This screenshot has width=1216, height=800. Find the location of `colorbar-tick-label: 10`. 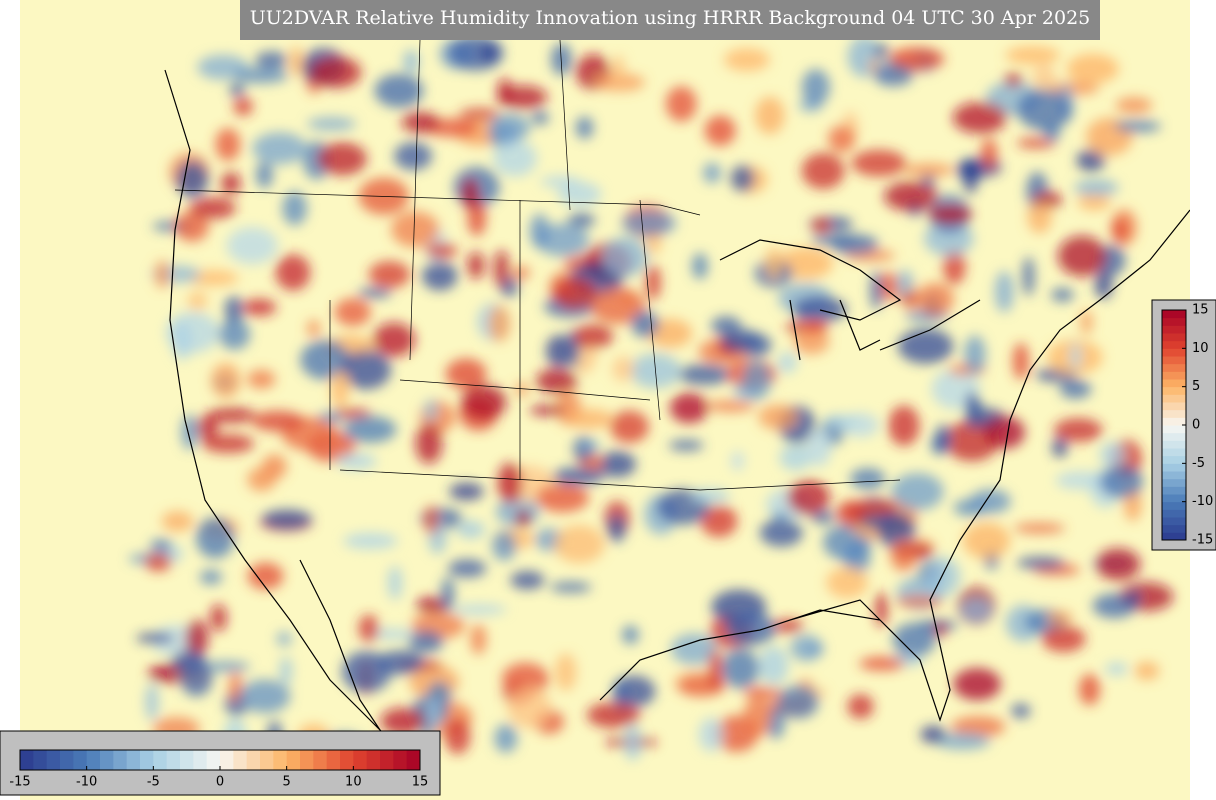

colorbar-tick-label: 10 is located at coordinates (1200, 348).